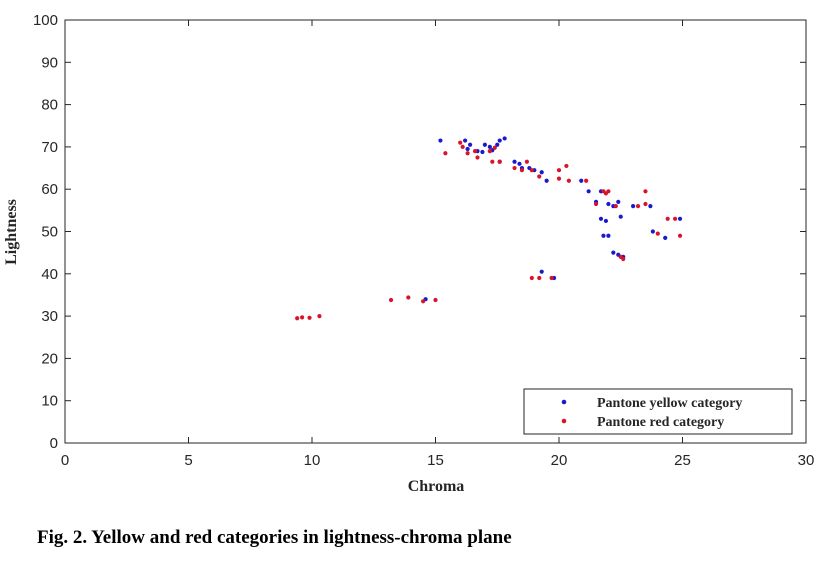  What do you see at coordinates (49, 62) in the screenshot?
I see `y-tick-label: 90` at bounding box center [49, 62].